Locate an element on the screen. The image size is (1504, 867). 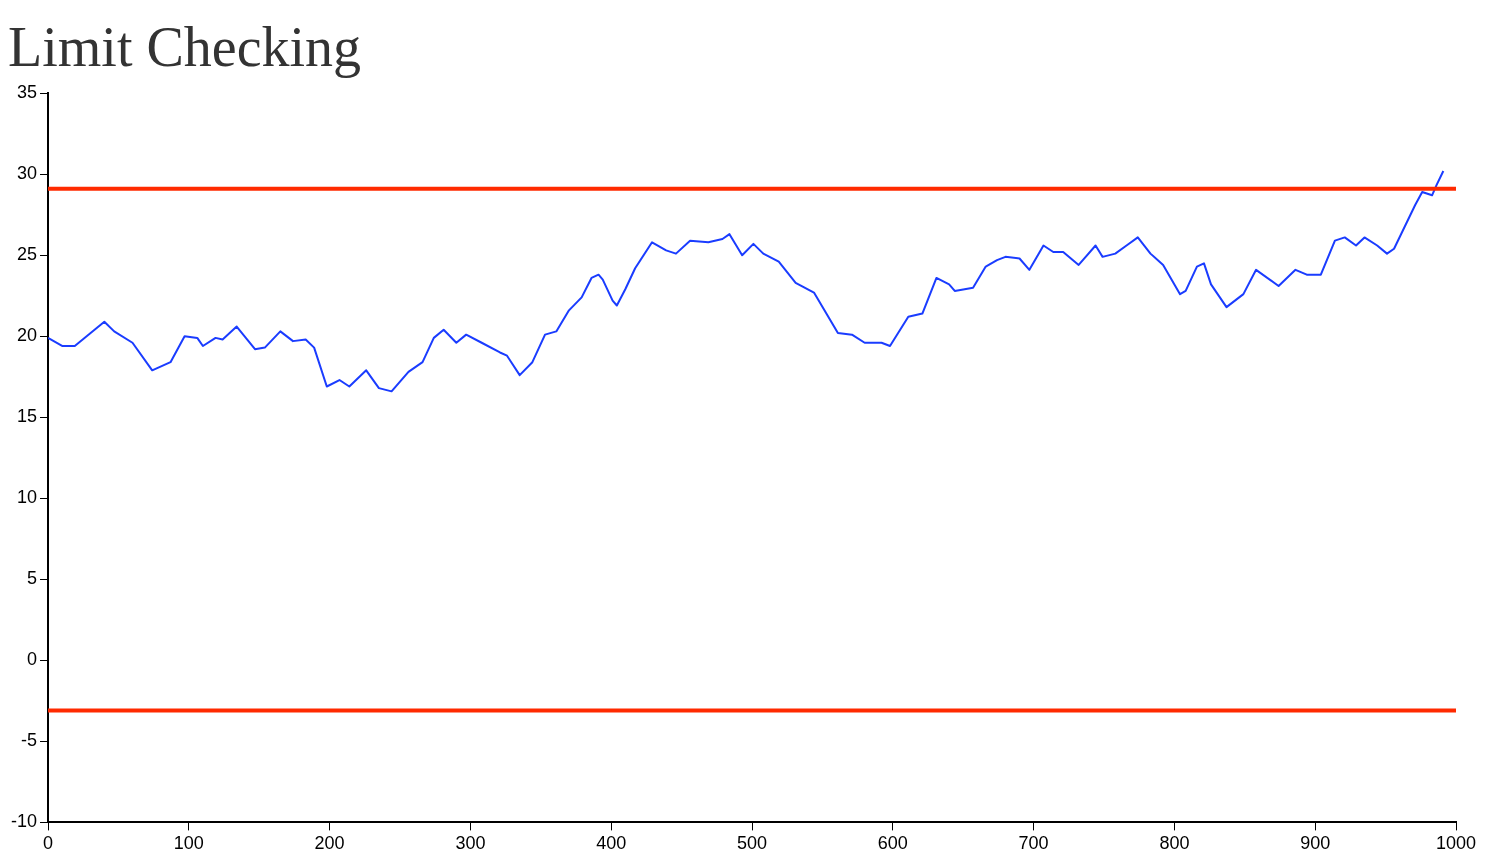
y-tick-label: 20 is located at coordinates (27, 335).